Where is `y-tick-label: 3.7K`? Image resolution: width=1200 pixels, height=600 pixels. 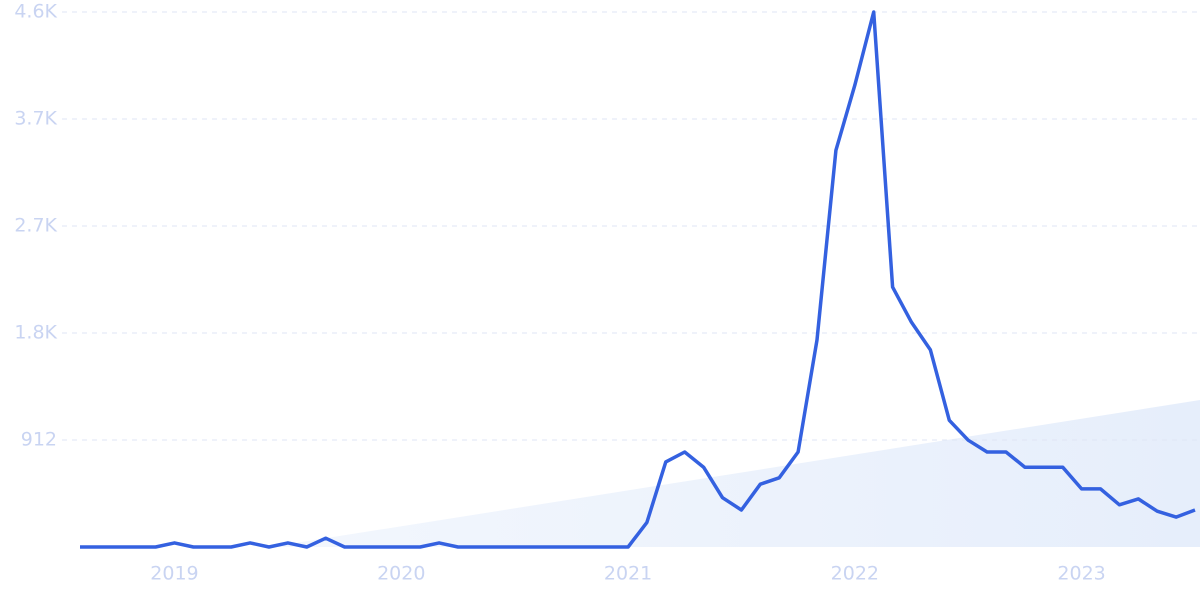 y-tick-label: 3.7K is located at coordinates (35, 119).